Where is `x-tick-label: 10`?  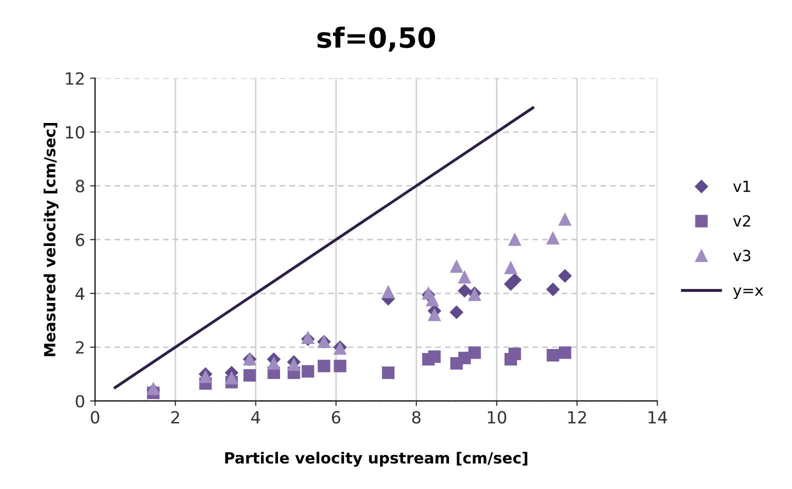
x-tick-label: 10 is located at coordinates (497, 417).